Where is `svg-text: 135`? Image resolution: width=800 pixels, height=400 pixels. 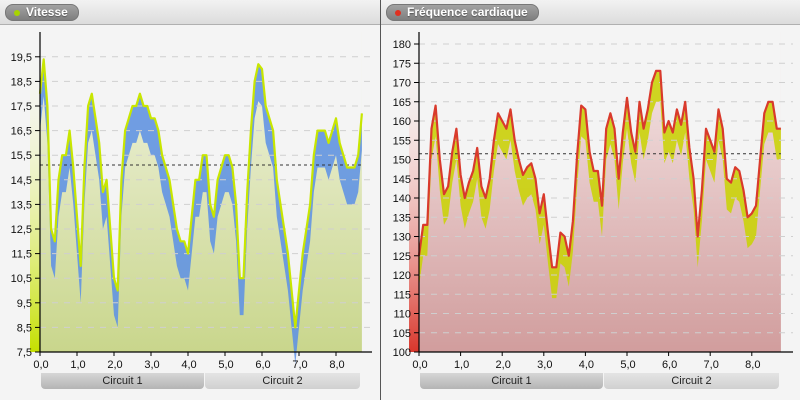
svg-text: 135 is located at coordinates (402, 218).